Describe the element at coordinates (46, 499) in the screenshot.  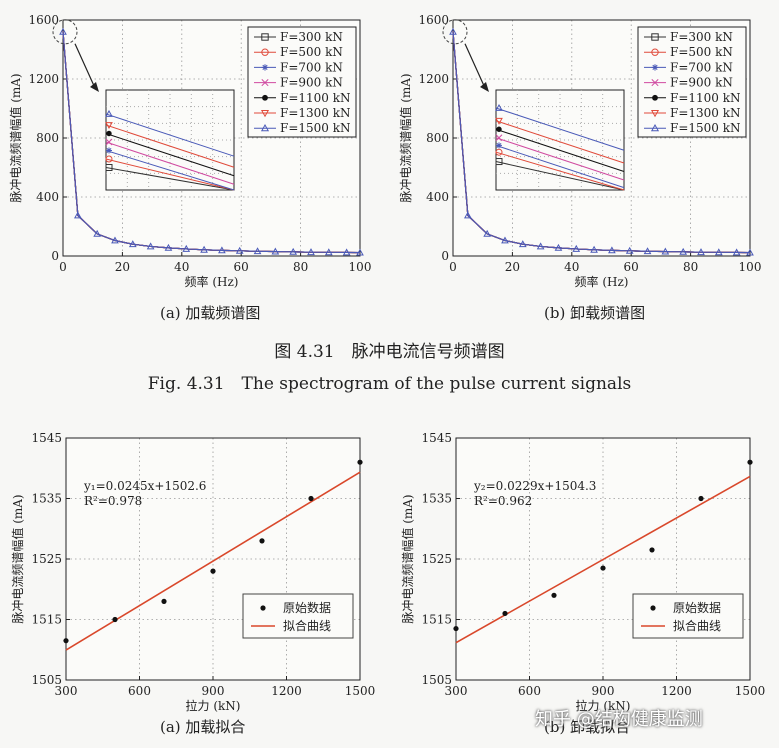
I see `y-tick-label: 1535` at that location.